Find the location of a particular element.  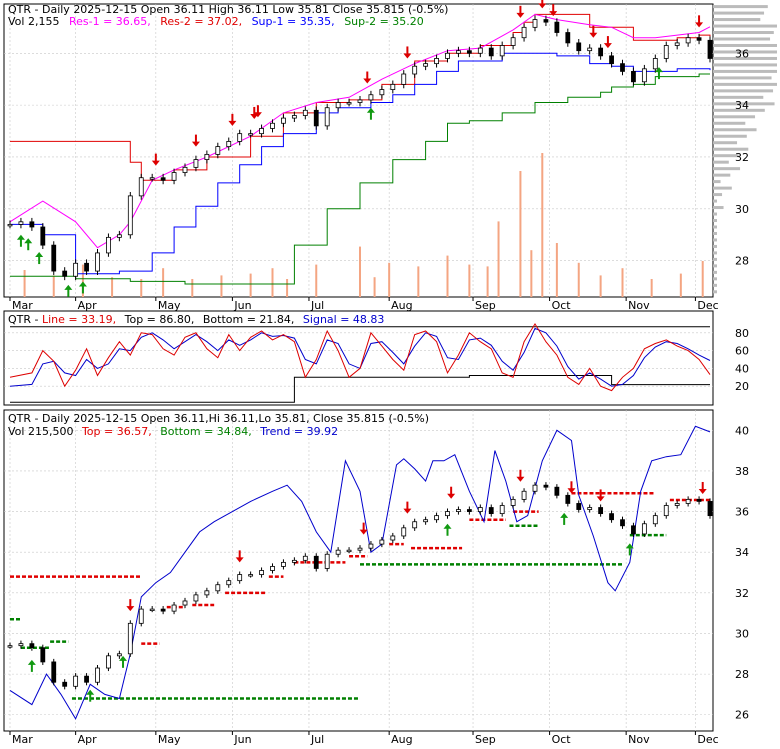

trend-y-tick-label: 40 is located at coordinates (742, 430).